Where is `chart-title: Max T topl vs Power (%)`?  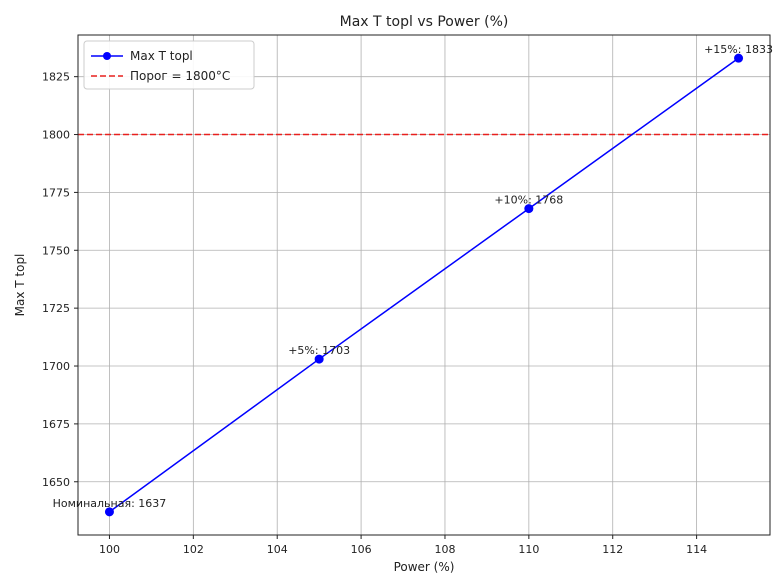
chart-title: Max T topl vs Power (%) is located at coordinates (424, 22).